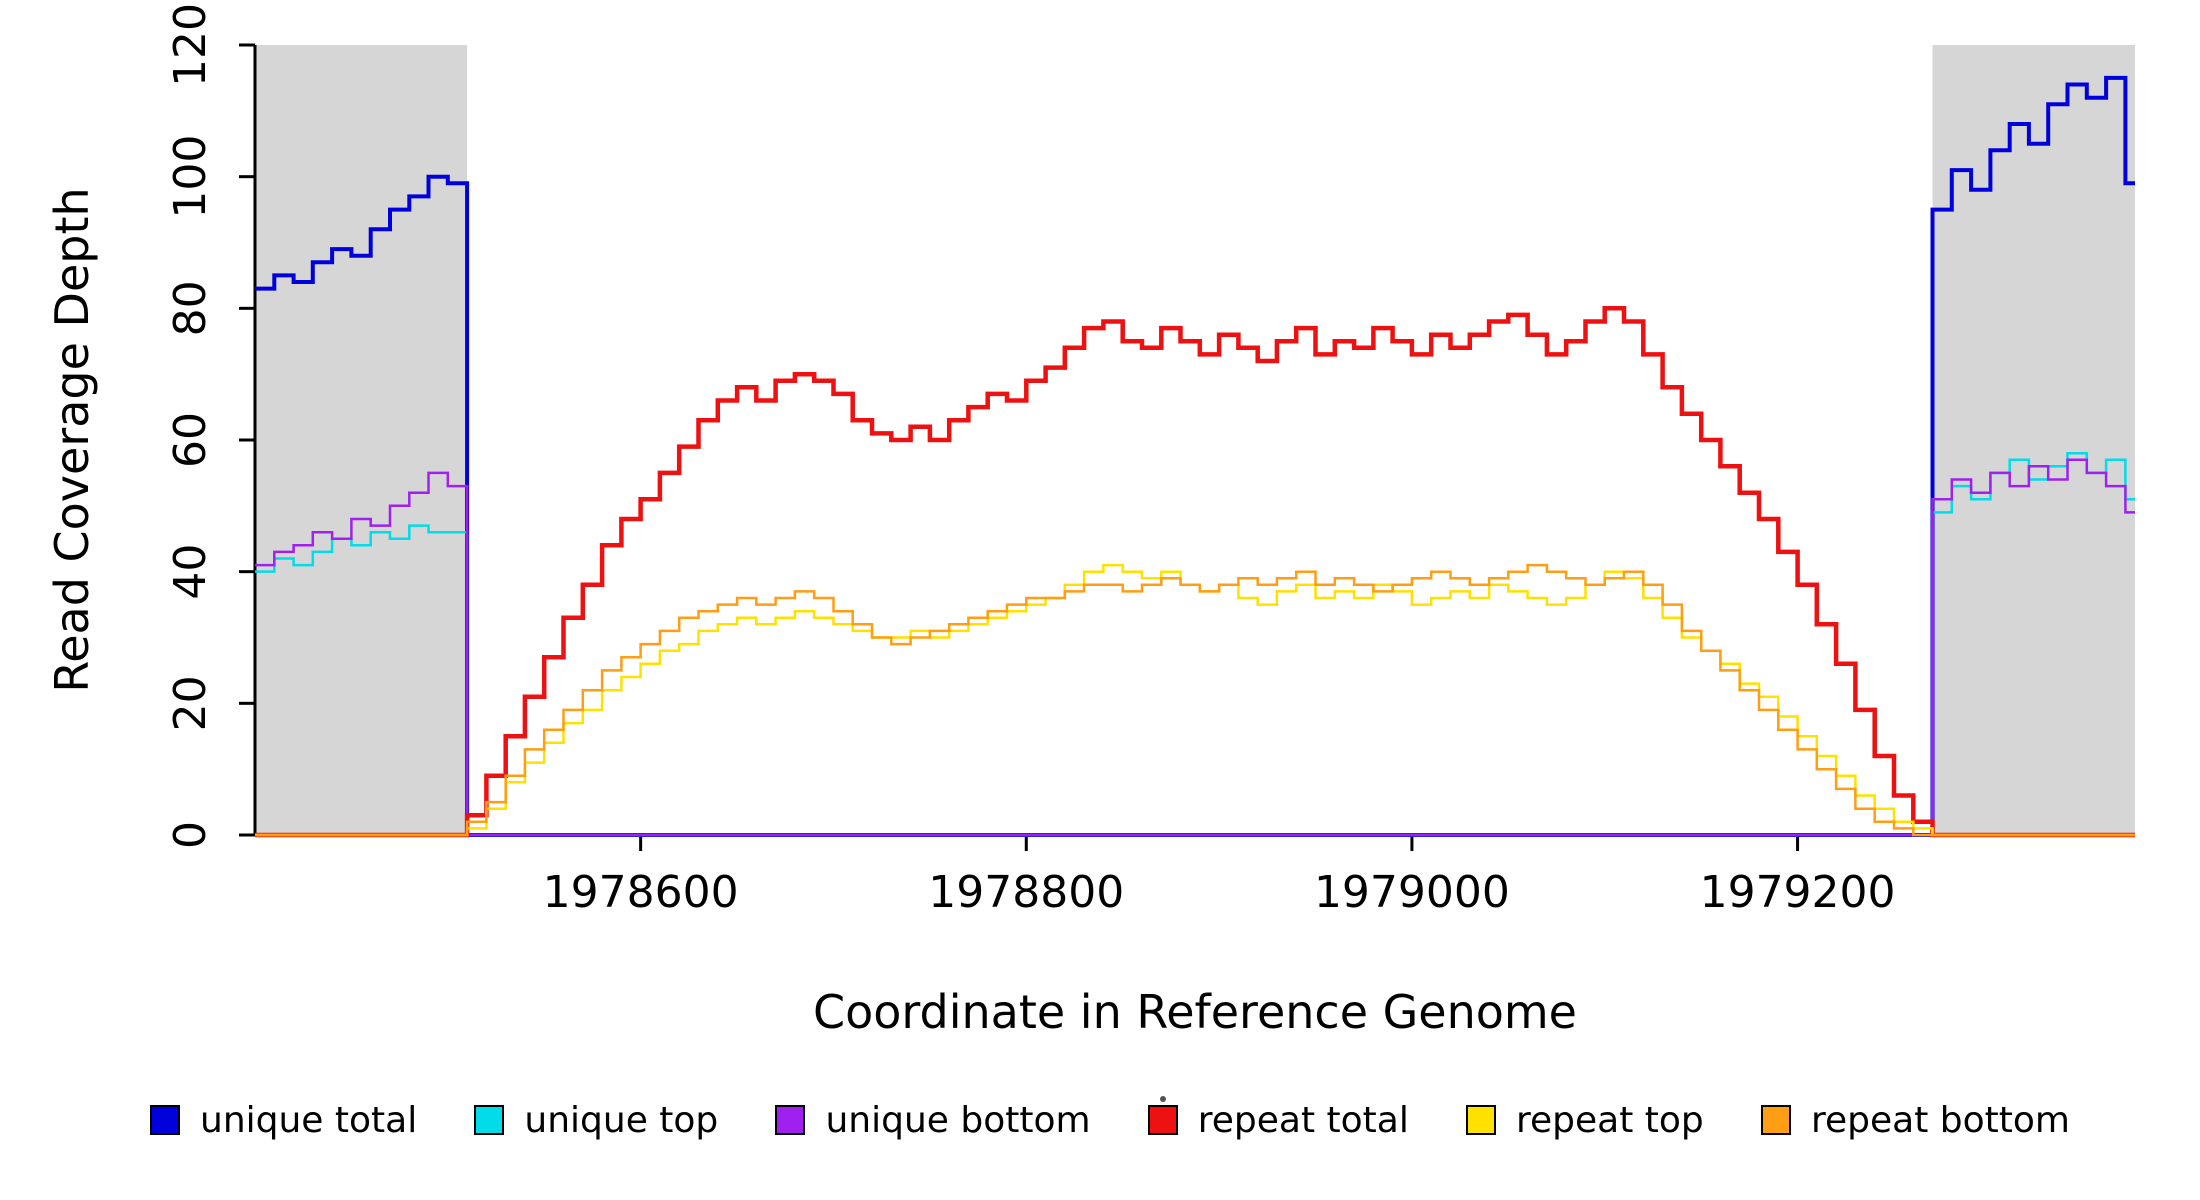 Image resolution: width=2200 pixels, height=1200 pixels. I want to click on y-tick-label: 120, so click(190, 45).